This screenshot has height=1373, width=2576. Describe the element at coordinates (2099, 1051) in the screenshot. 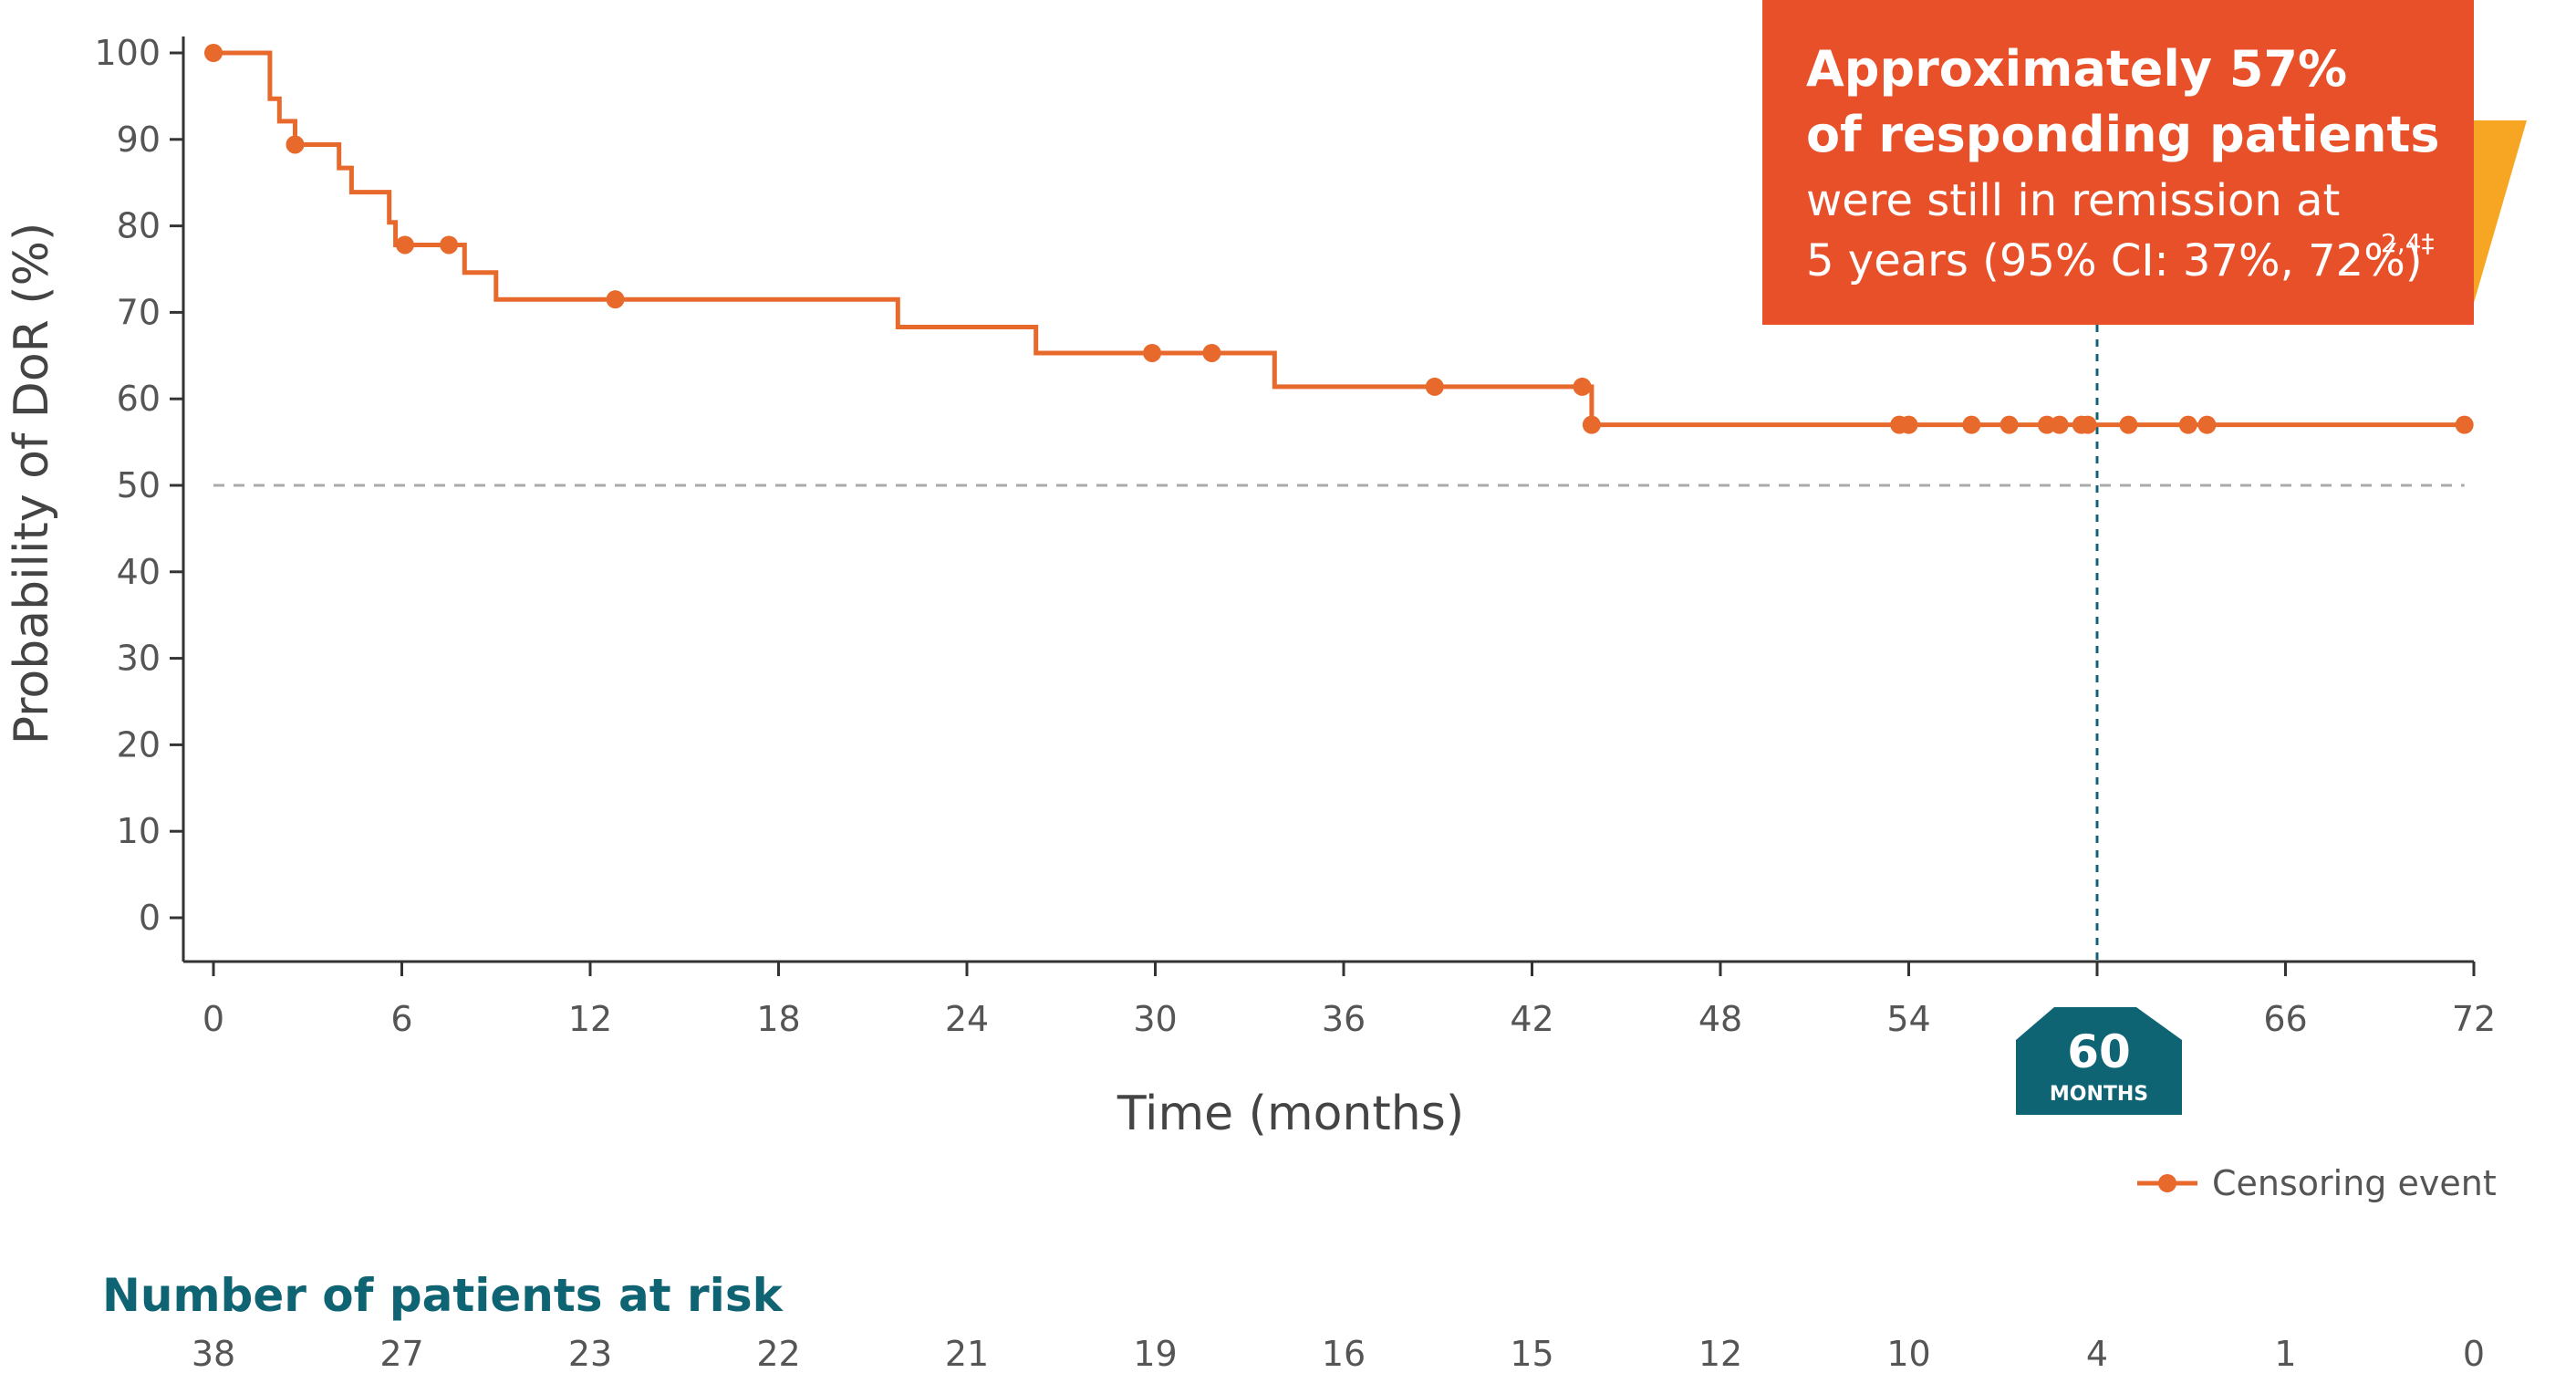

I see `milestone-value: 60` at that location.